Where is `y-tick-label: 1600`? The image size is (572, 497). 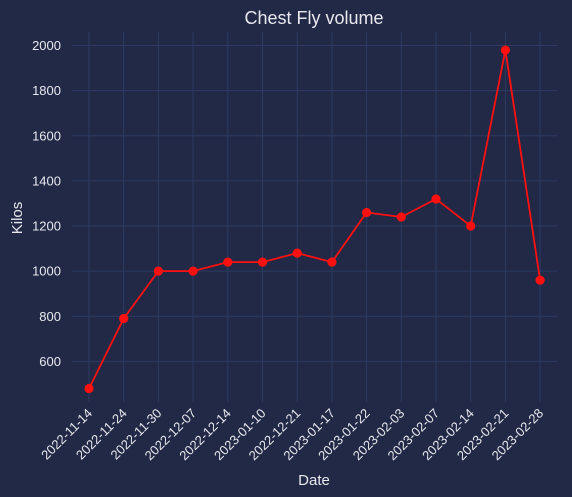
y-tick-label: 1600 is located at coordinates (46, 135).